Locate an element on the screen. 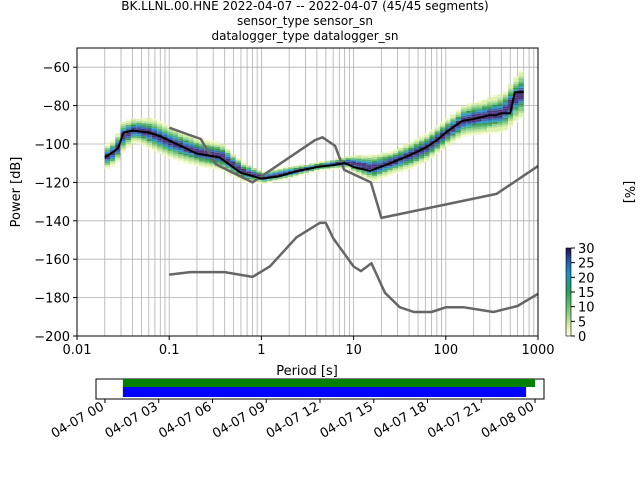 The width and height of the screenshot is (640, 480). processed-data-bar is located at coordinates (324, 392).